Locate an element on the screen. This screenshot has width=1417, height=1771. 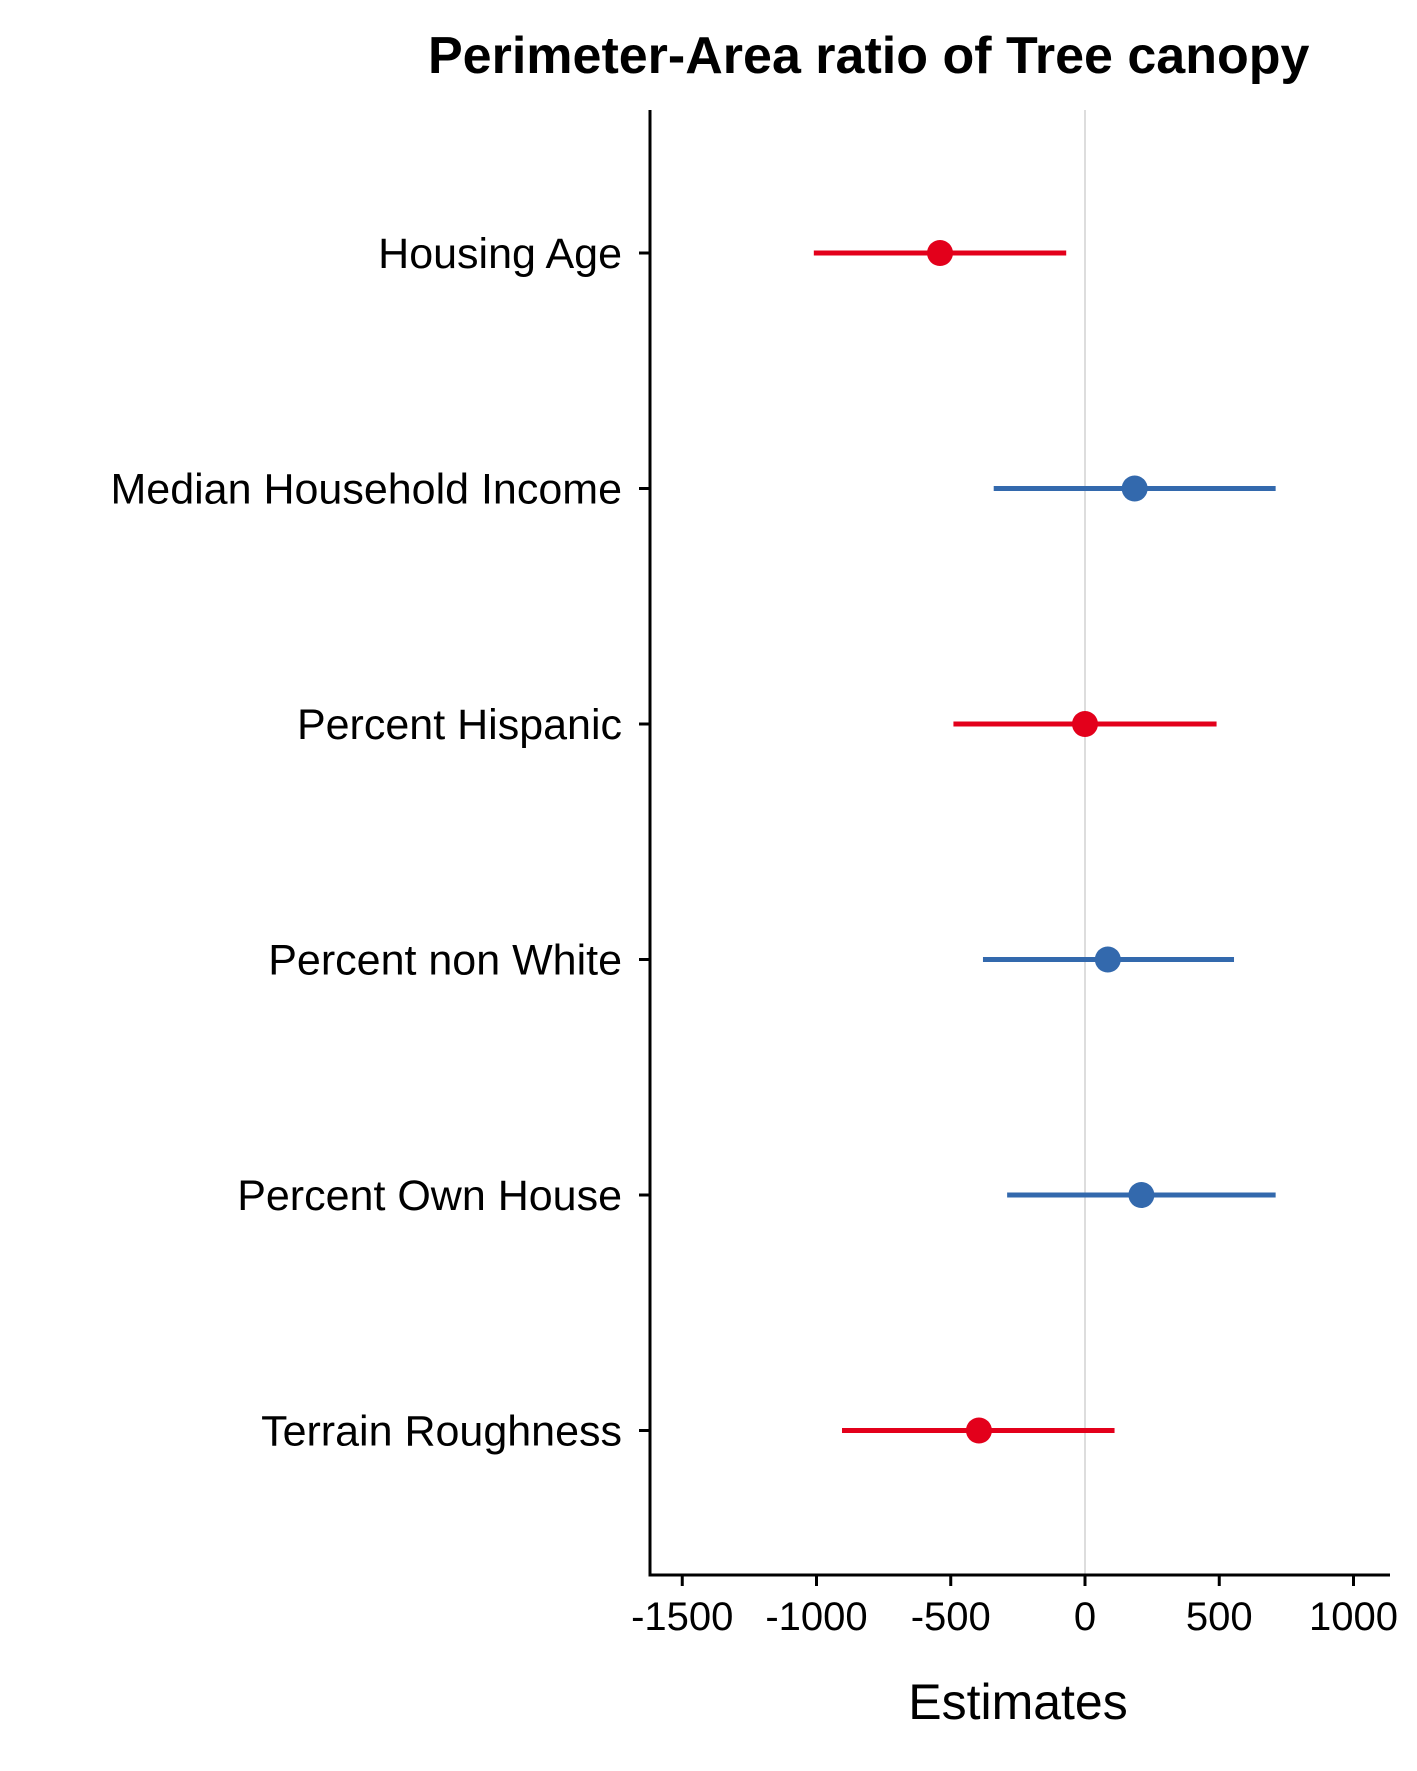
x-tick-label-5: 500 is located at coordinates (1219, 1617).